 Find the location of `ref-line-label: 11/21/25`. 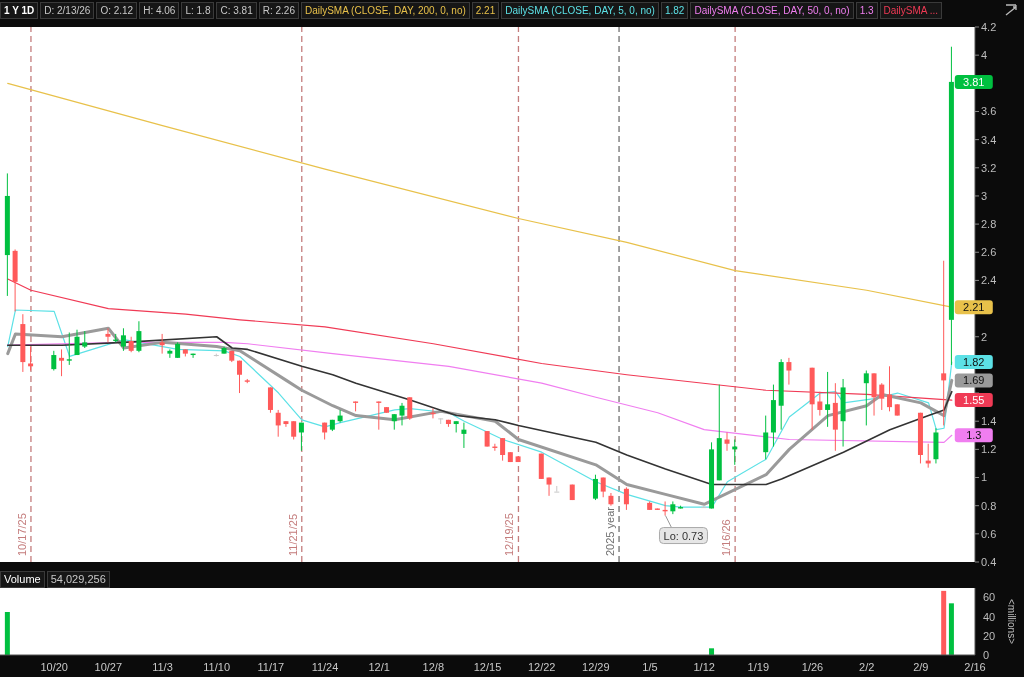

ref-line-label: 11/21/25 is located at coordinates (292, 534).